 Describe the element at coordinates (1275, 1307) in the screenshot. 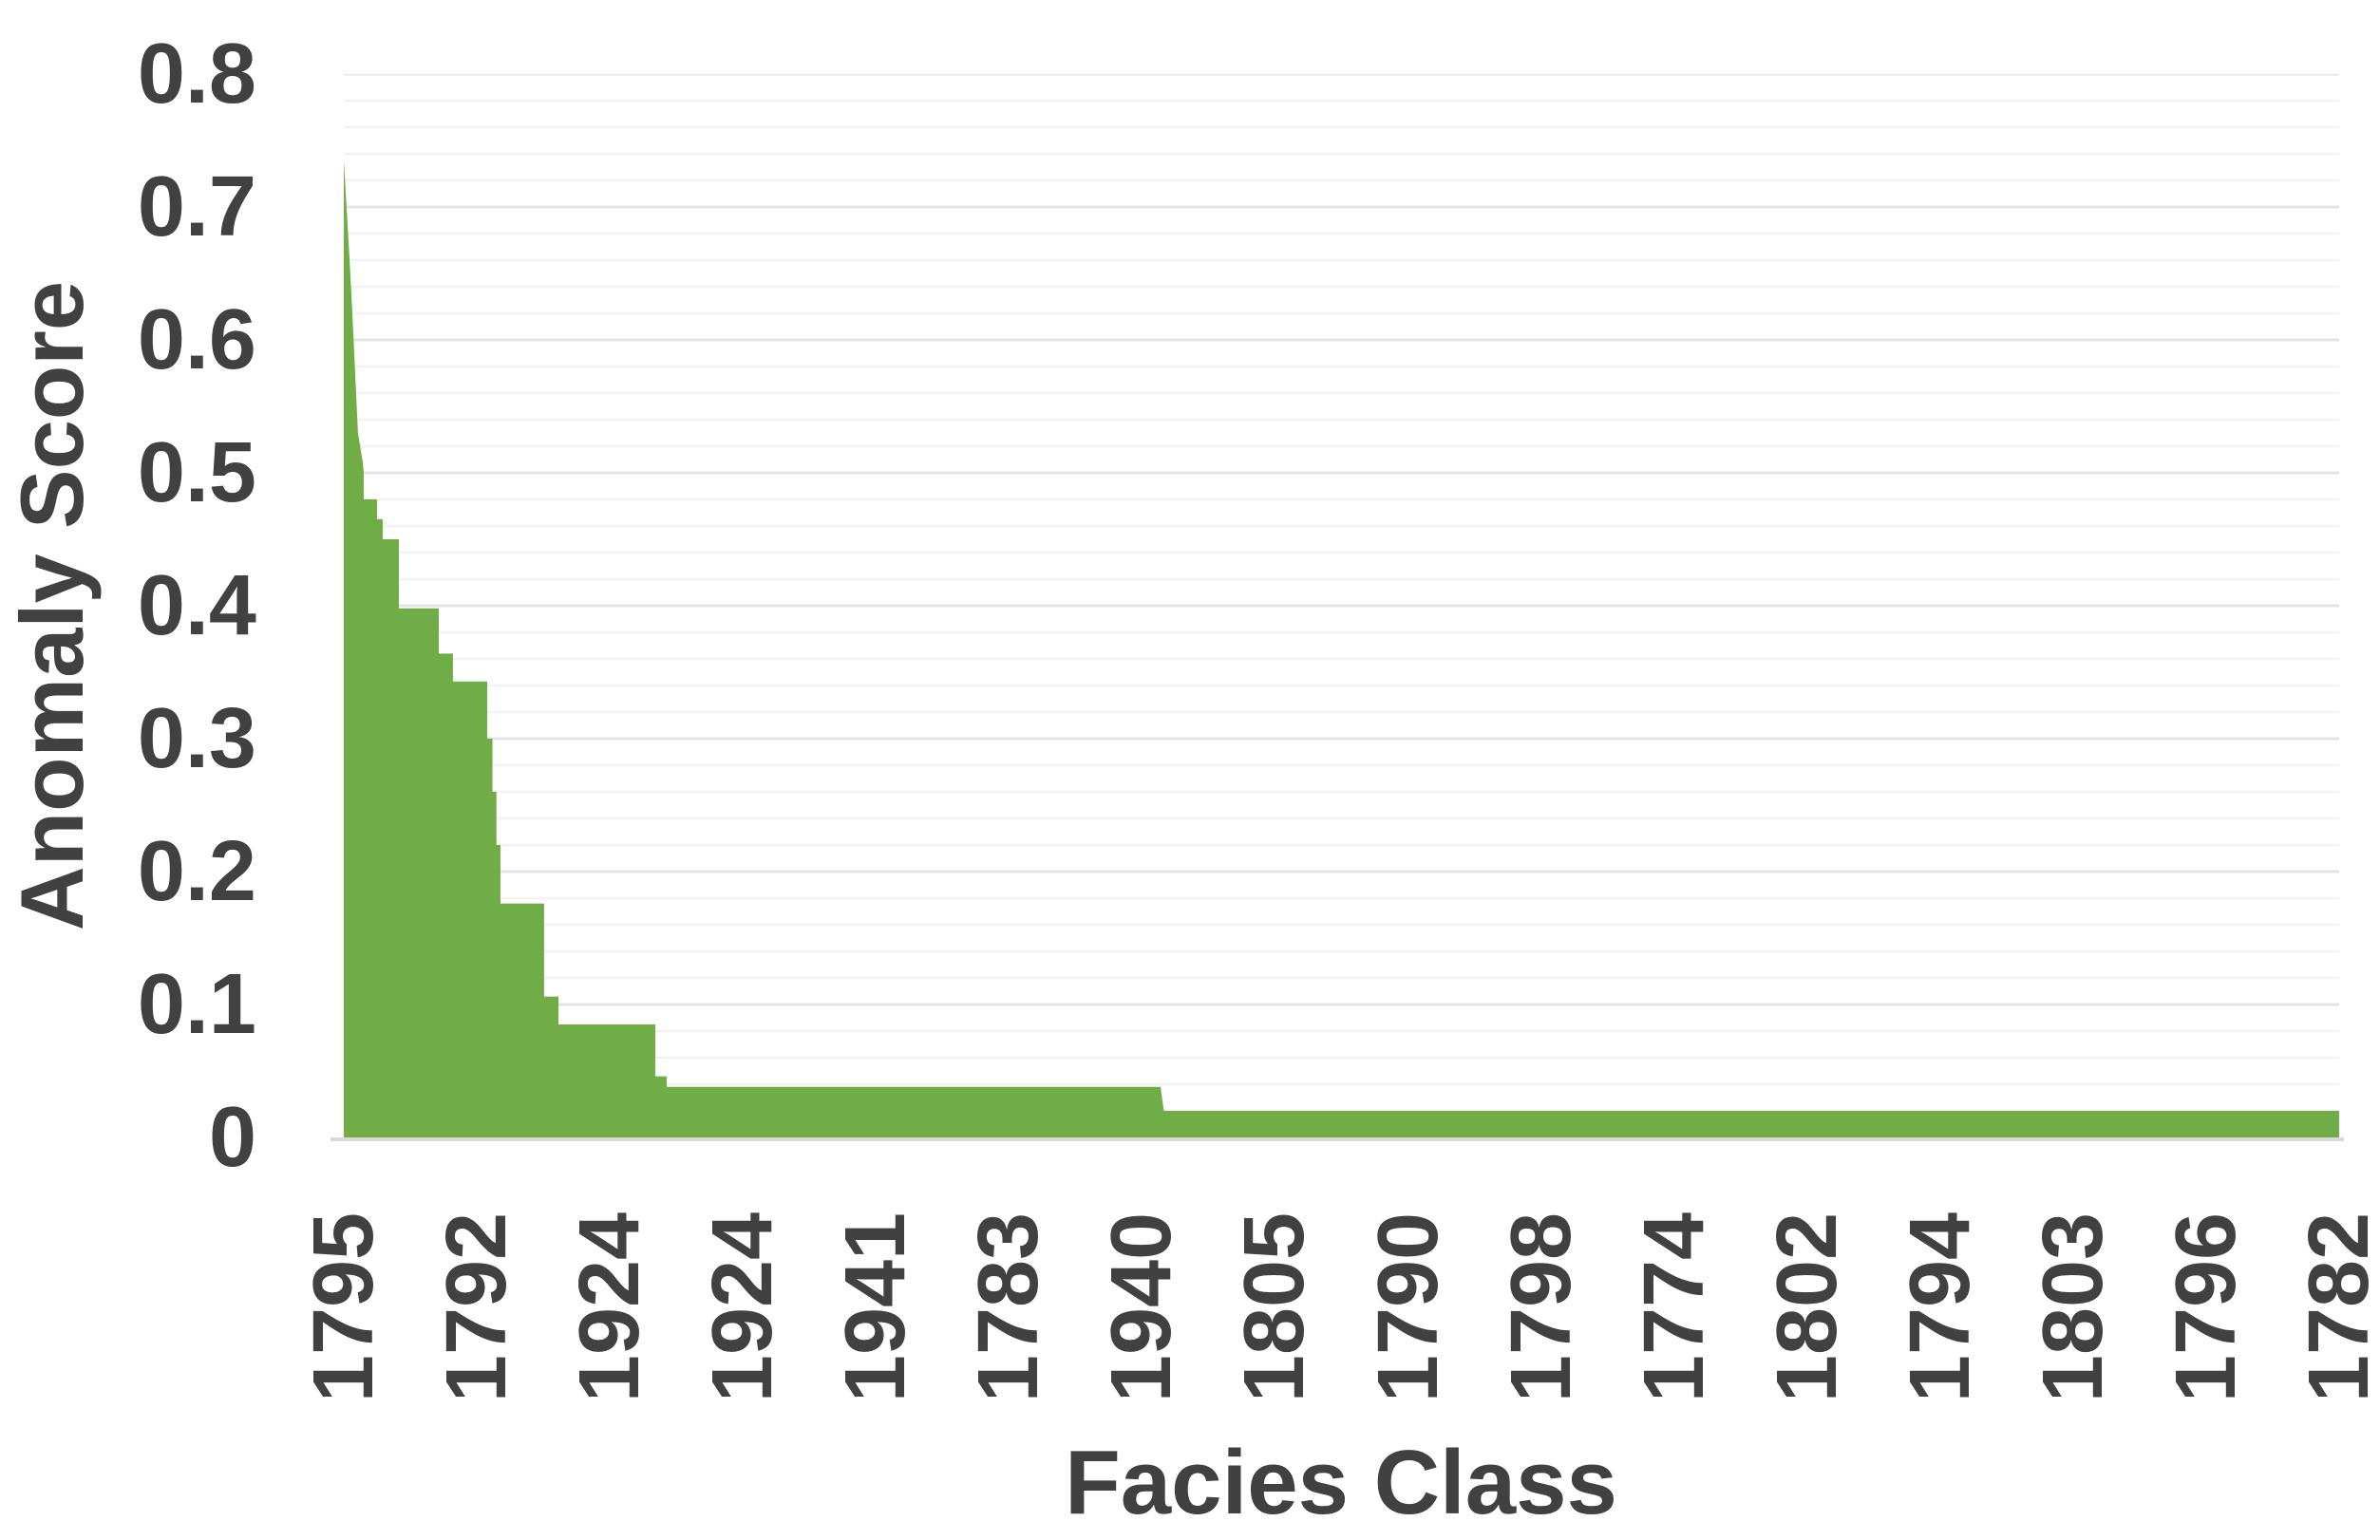

I see `x-tick-label: 1805` at that location.